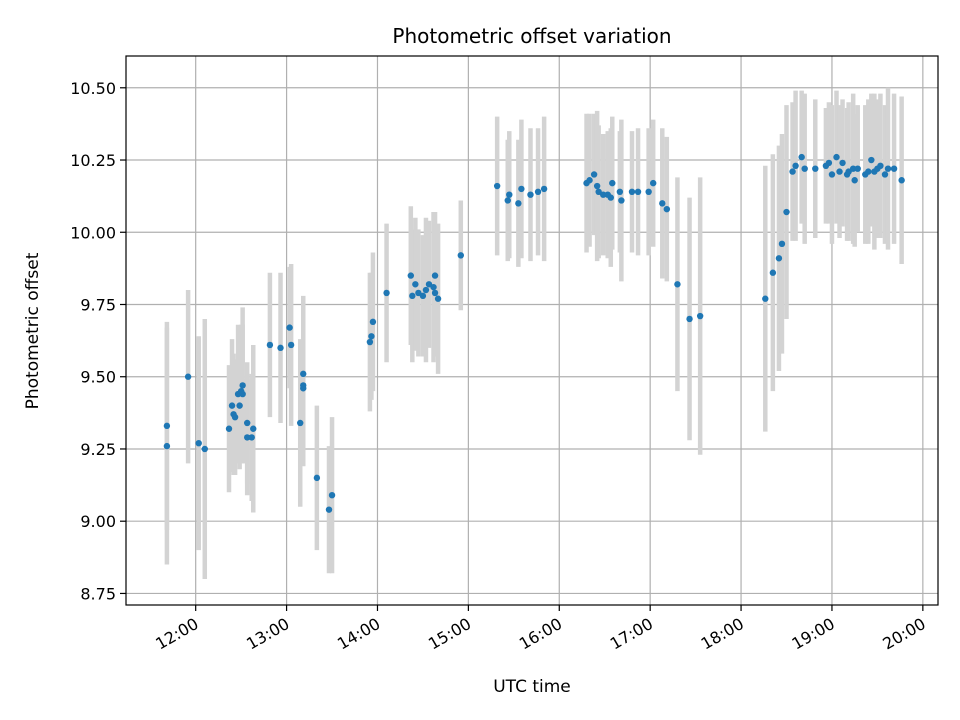 This screenshot has width=960, height=720. I want to click on x-axis-label: UTC time, so click(532, 687).